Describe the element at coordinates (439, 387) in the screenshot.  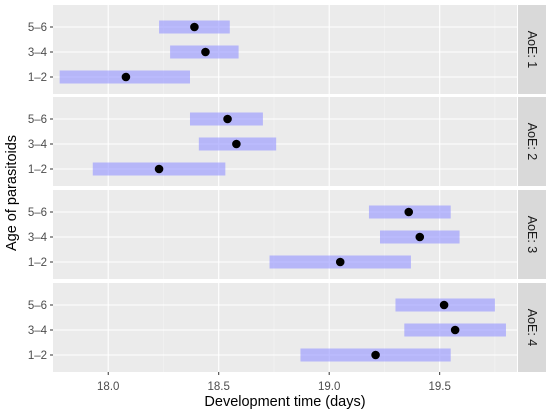
I see `x-tick-label: 19.5` at that location.